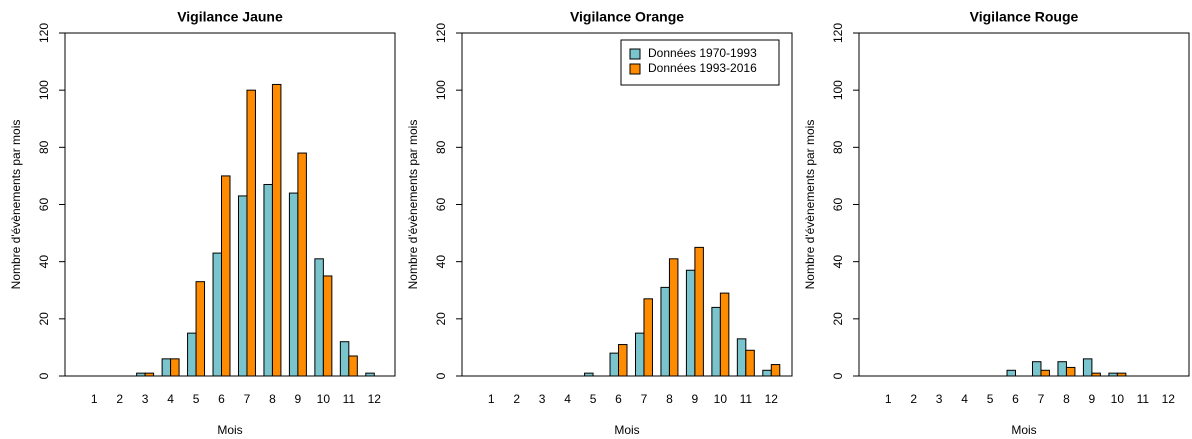 Image resolution: width=1192 pixels, height=439 pixels. I want to click on chart-title: Vigilance Orange, so click(627, 17).